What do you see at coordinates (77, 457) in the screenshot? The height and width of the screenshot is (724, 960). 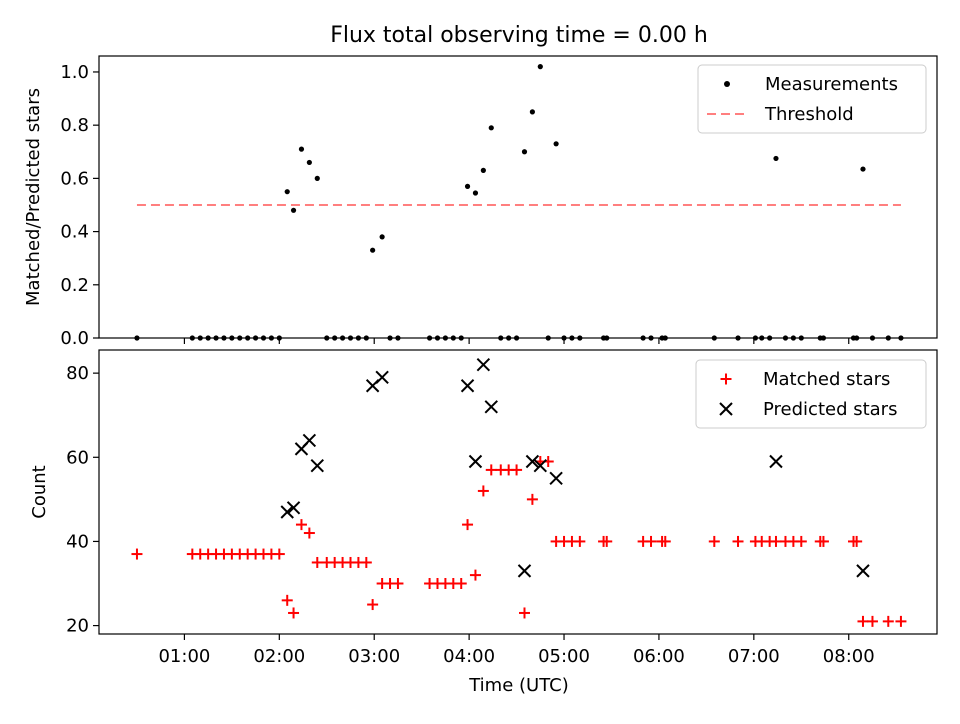 I see `count-y-tick-label: 60` at bounding box center [77, 457].